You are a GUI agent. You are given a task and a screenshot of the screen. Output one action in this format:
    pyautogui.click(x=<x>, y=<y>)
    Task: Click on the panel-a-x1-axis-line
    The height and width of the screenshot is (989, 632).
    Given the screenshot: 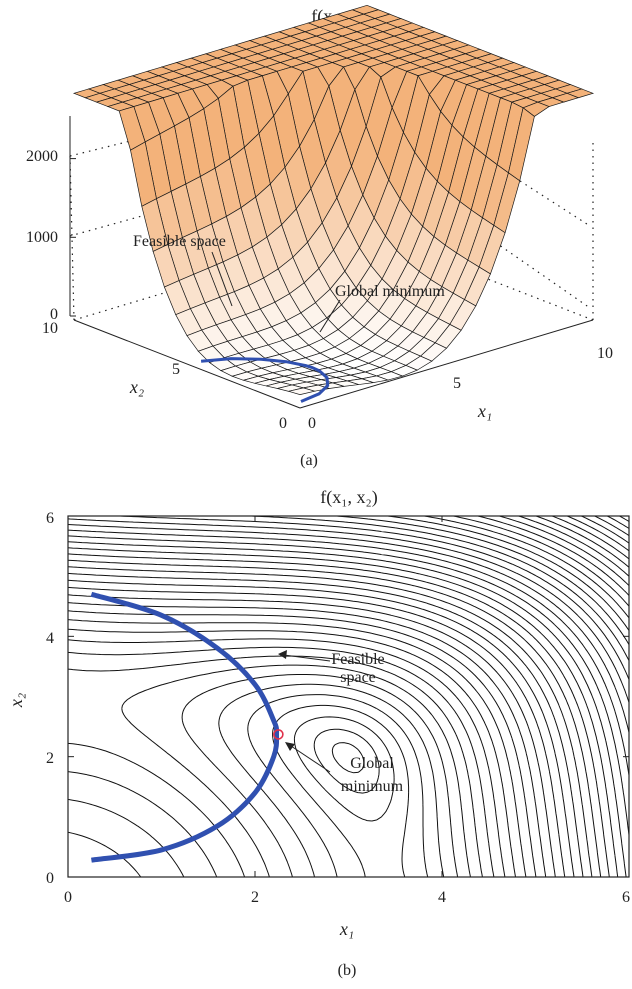 What is the action you would take?
    pyautogui.click(x=446, y=364)
    